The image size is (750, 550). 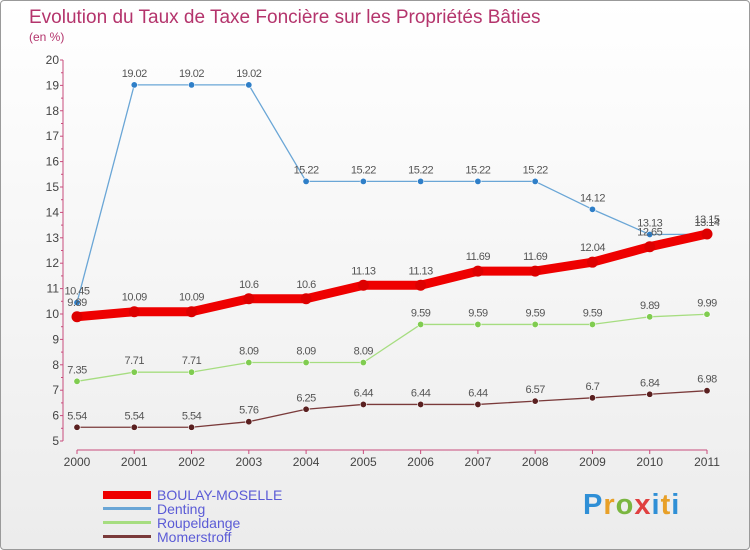 I want to click on legend-swatch-boulay-moselle, so click(x=127, y=494).